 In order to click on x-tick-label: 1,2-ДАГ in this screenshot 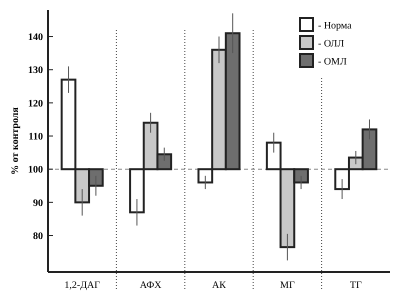, I will do `click(82, 285)`.